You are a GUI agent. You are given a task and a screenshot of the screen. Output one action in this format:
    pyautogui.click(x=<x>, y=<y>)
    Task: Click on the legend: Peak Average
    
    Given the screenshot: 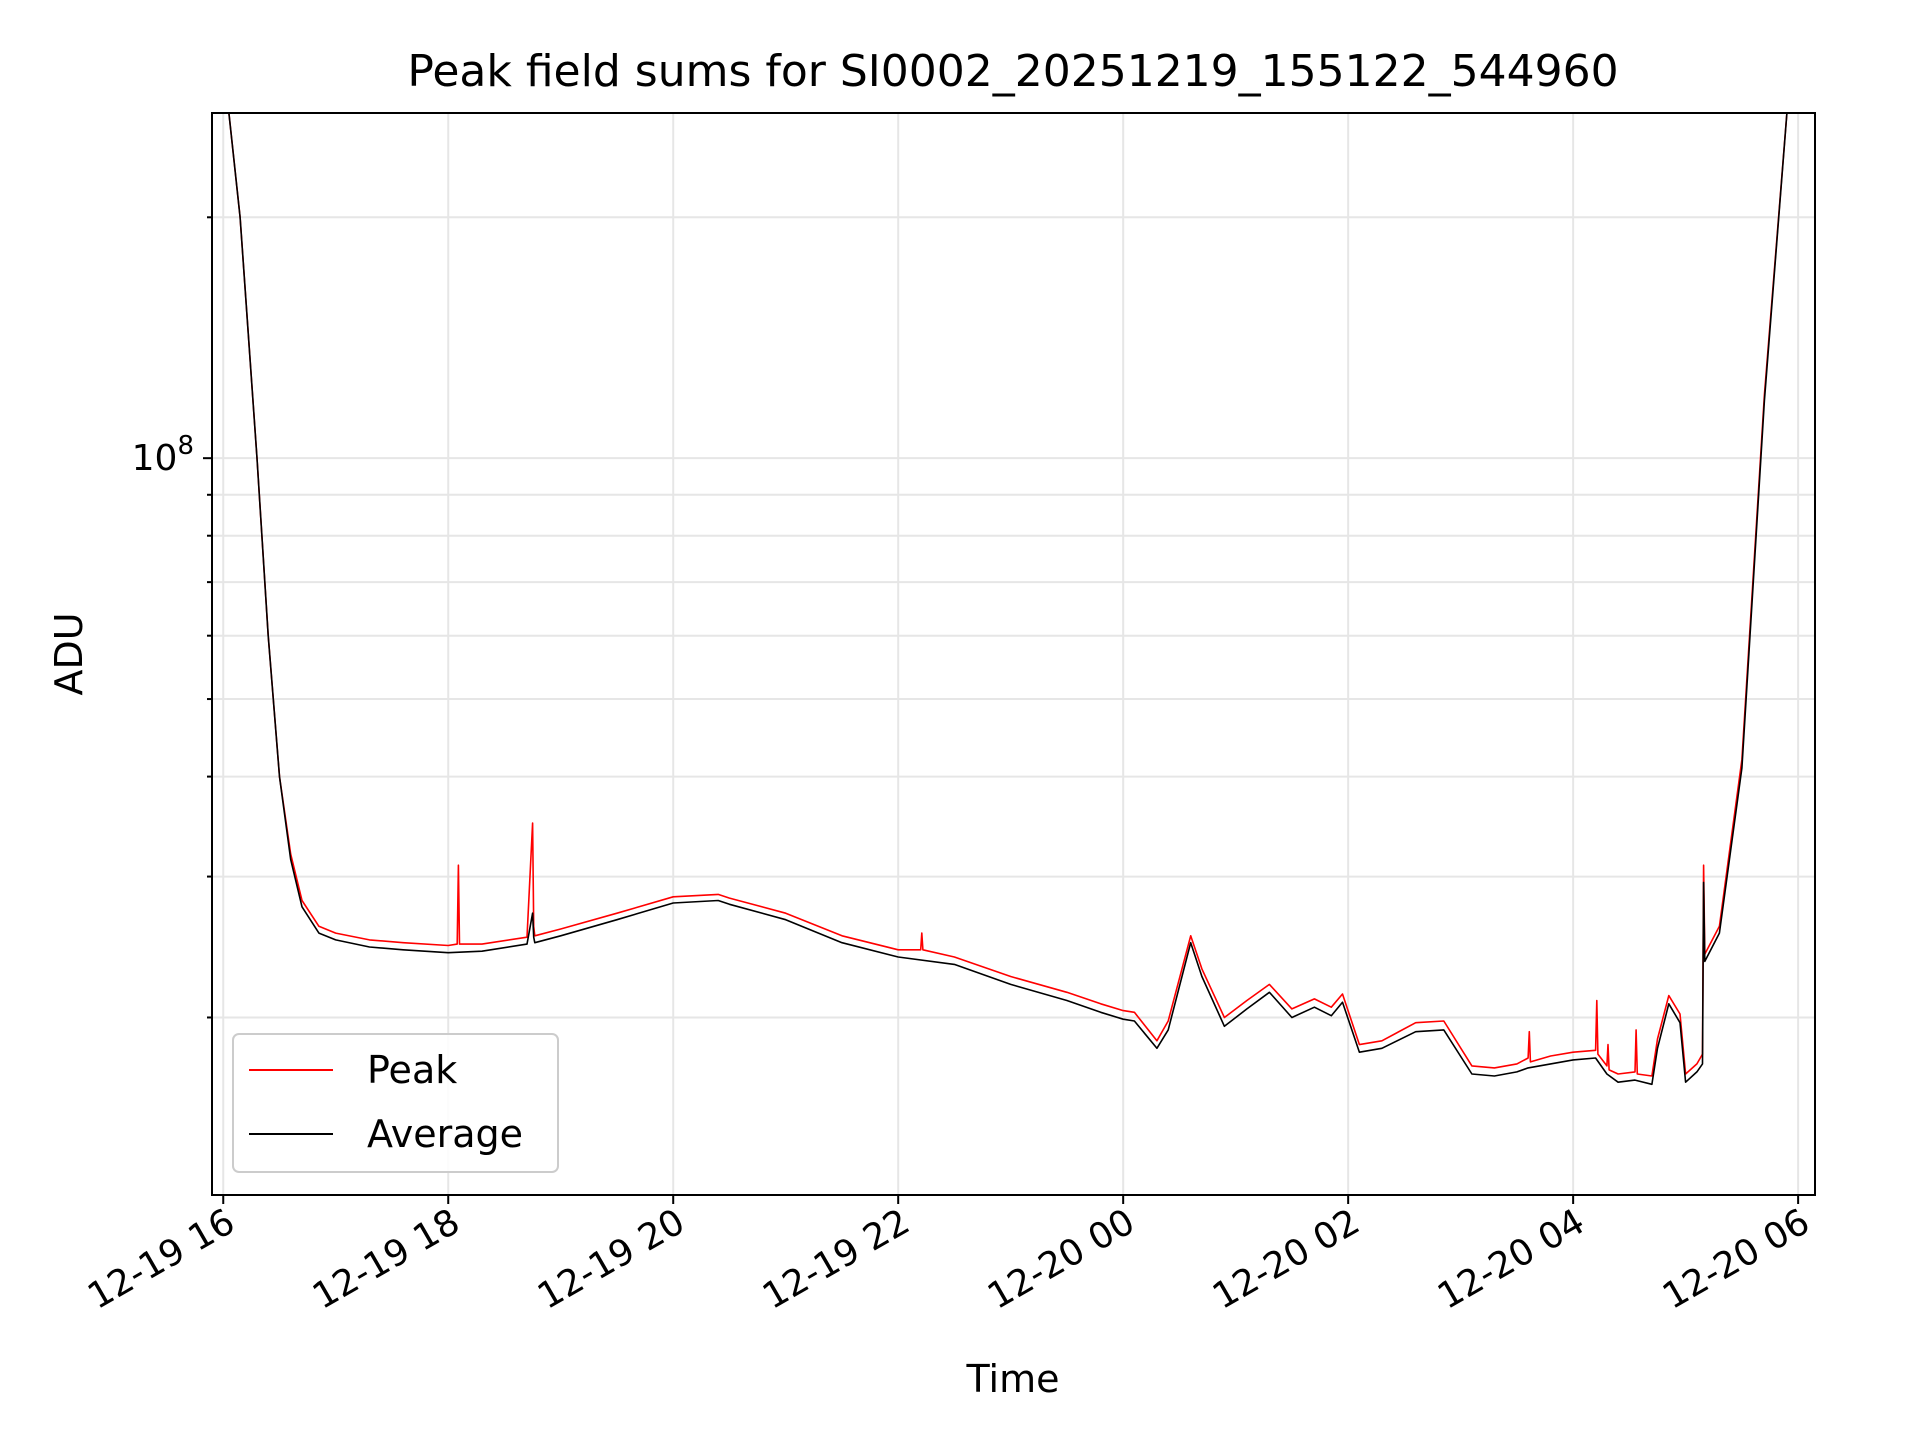 What is the action you would take?
    pyautogui.click(x=395, y=1103)
    